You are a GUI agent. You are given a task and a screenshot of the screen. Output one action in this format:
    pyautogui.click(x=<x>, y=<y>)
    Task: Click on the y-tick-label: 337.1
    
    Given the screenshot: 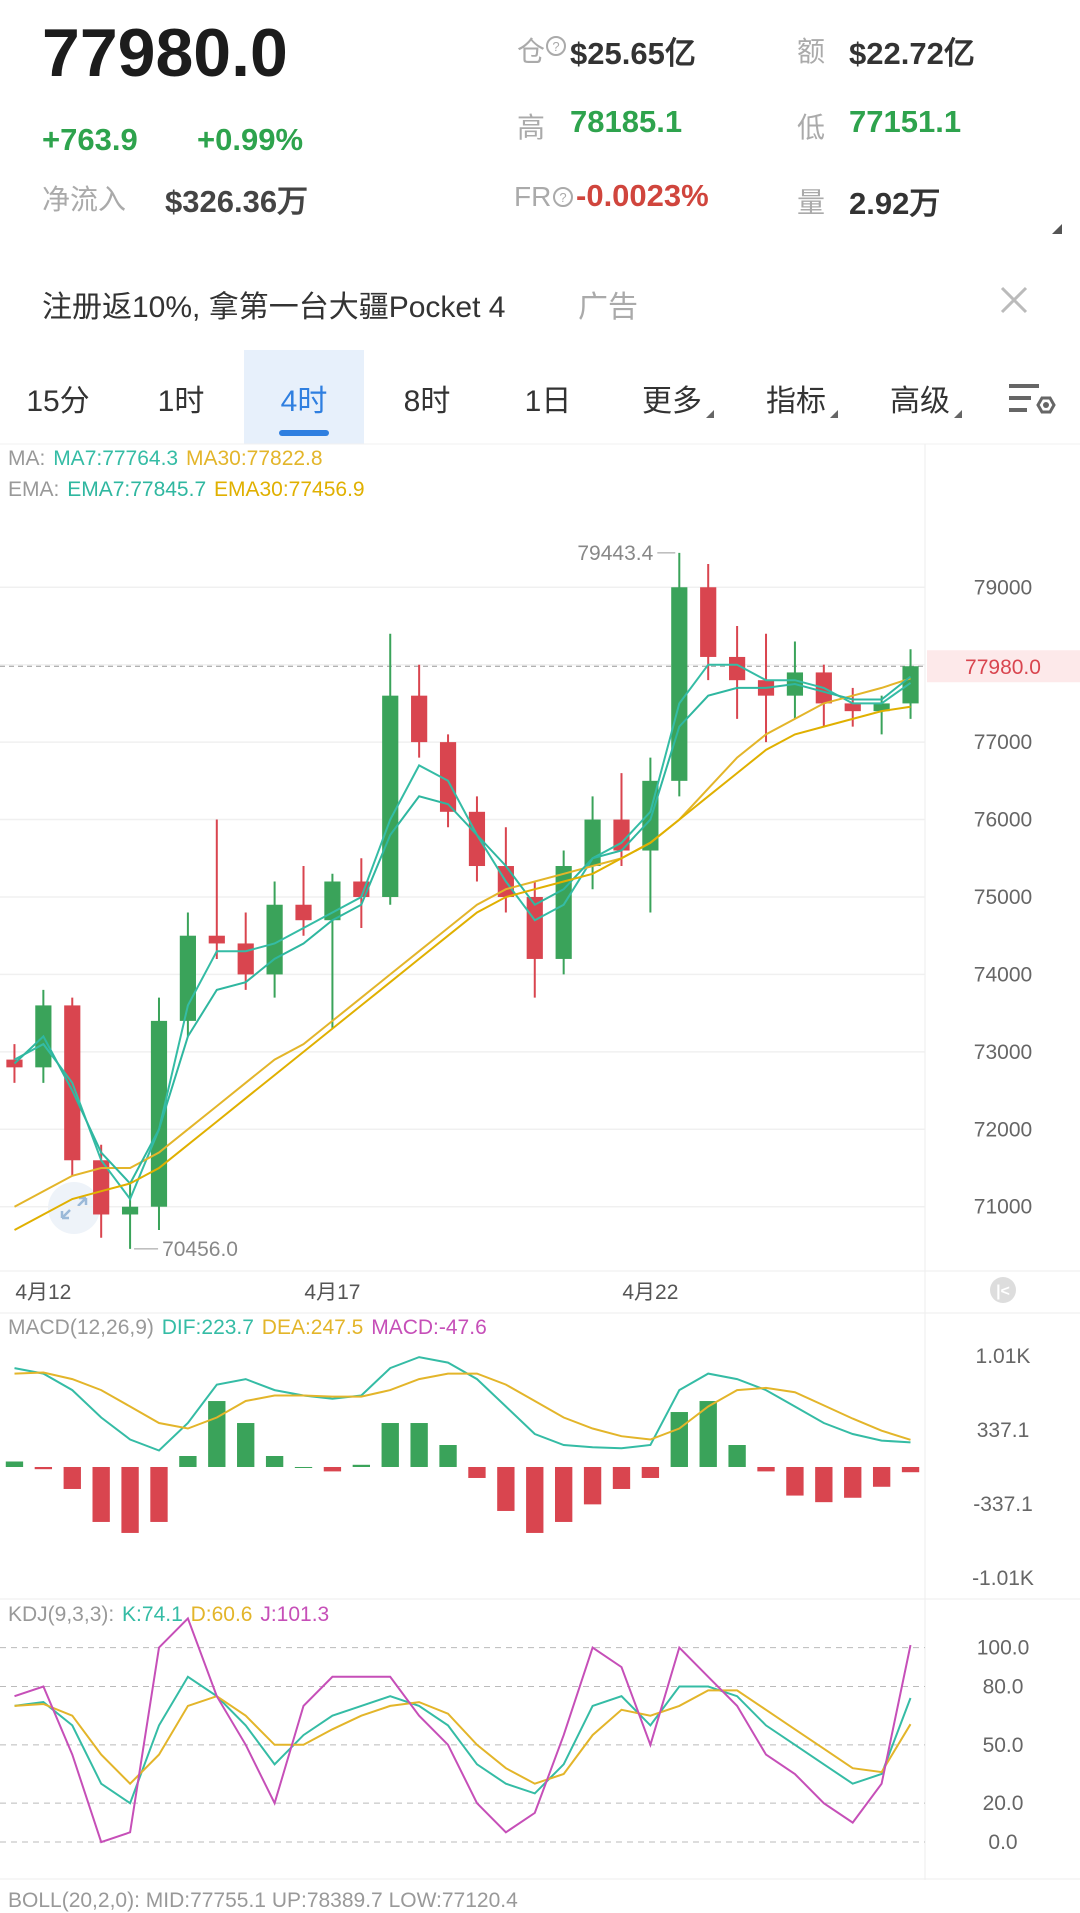 What is the action you would take?
    pyautogui.click(x=1003, y=1430)
    